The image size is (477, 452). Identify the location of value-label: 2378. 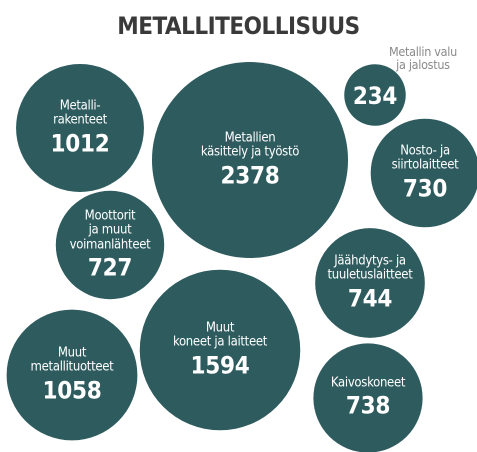
(250, 175).